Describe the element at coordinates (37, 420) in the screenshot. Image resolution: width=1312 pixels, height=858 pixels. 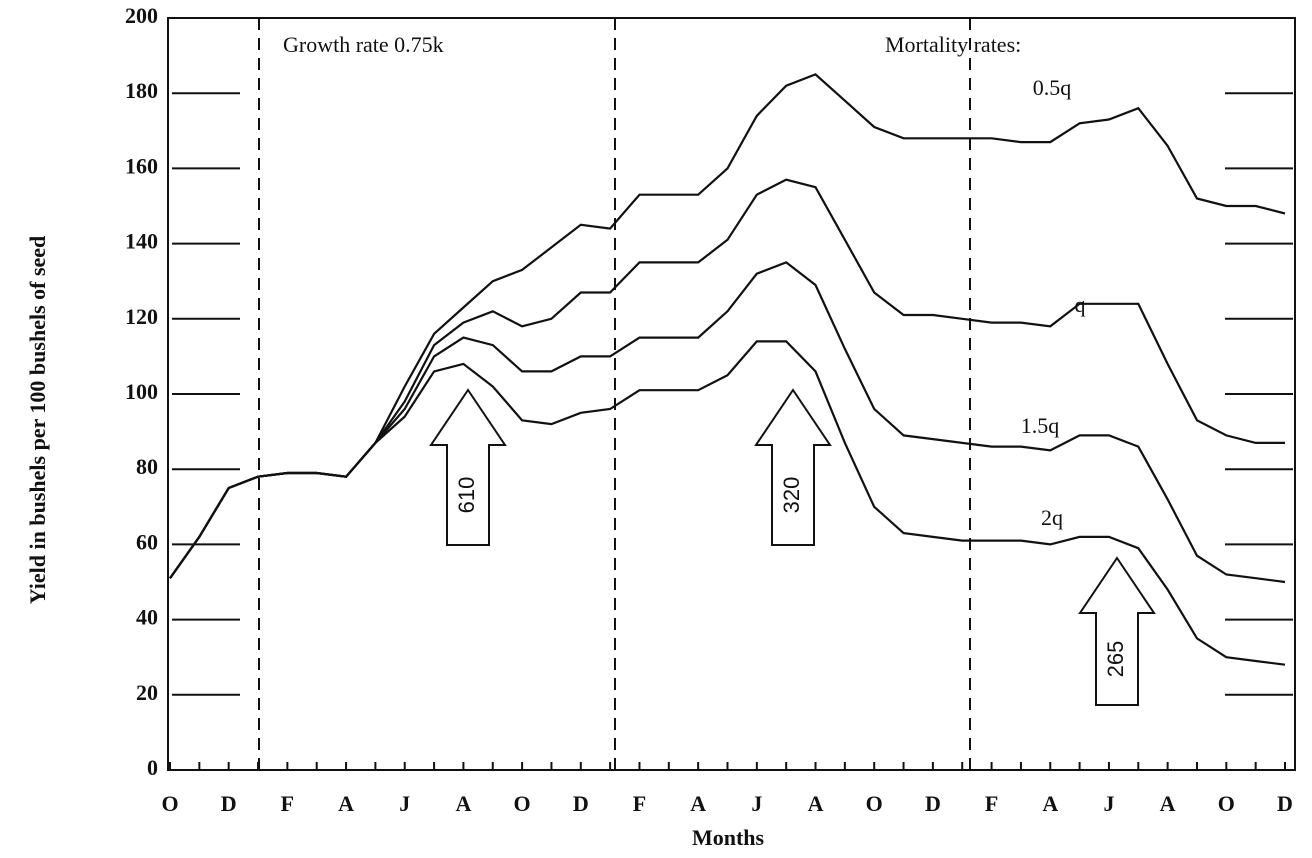
I see `y-axis-label: Yield in bushels per 100 bushels of seed` at that location.